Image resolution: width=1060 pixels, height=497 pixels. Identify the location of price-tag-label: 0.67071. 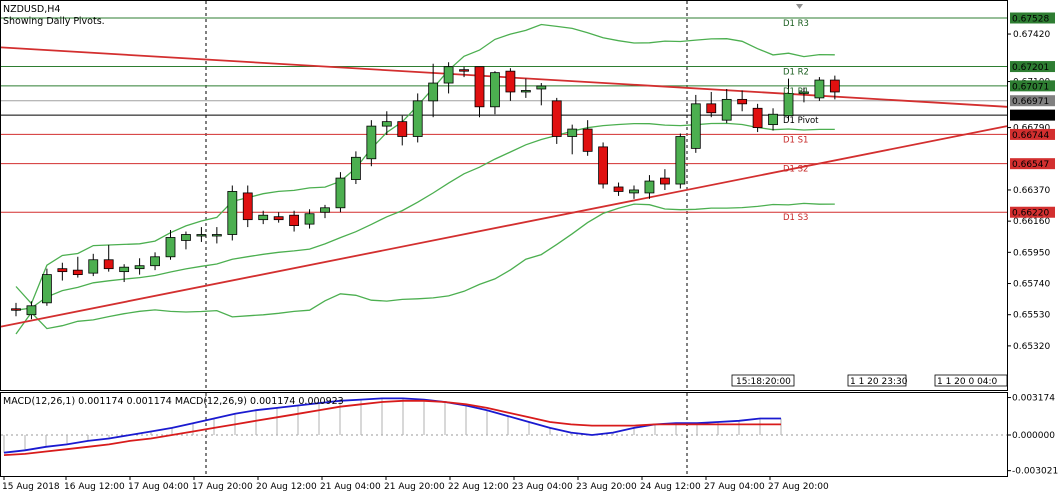
(1030, 87).